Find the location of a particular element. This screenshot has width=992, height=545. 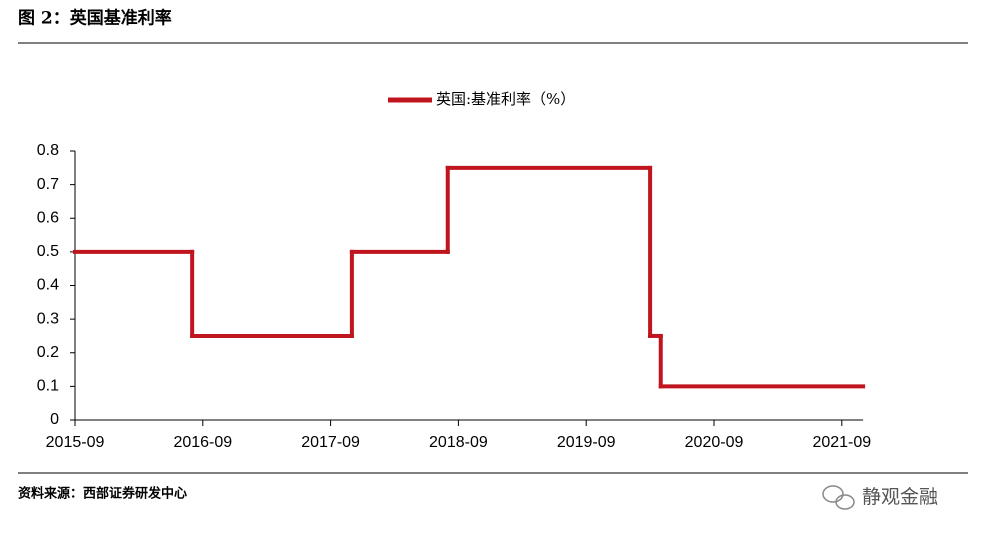

figure-title: 图 2：英国基准利率 is located at coordinates (95, 18).